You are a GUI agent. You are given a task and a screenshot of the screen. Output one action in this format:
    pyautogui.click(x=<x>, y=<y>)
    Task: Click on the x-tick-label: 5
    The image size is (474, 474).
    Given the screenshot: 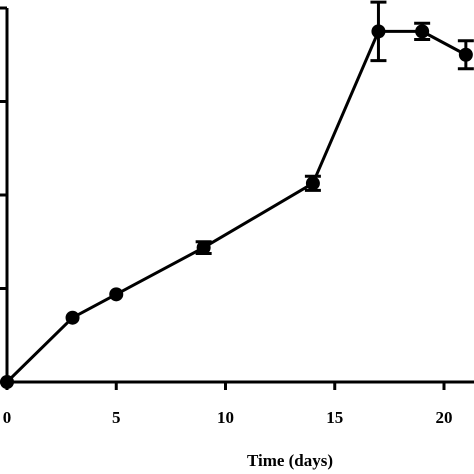 What is the action you would take?
    pyautogui.click(x=116, y=417)
    